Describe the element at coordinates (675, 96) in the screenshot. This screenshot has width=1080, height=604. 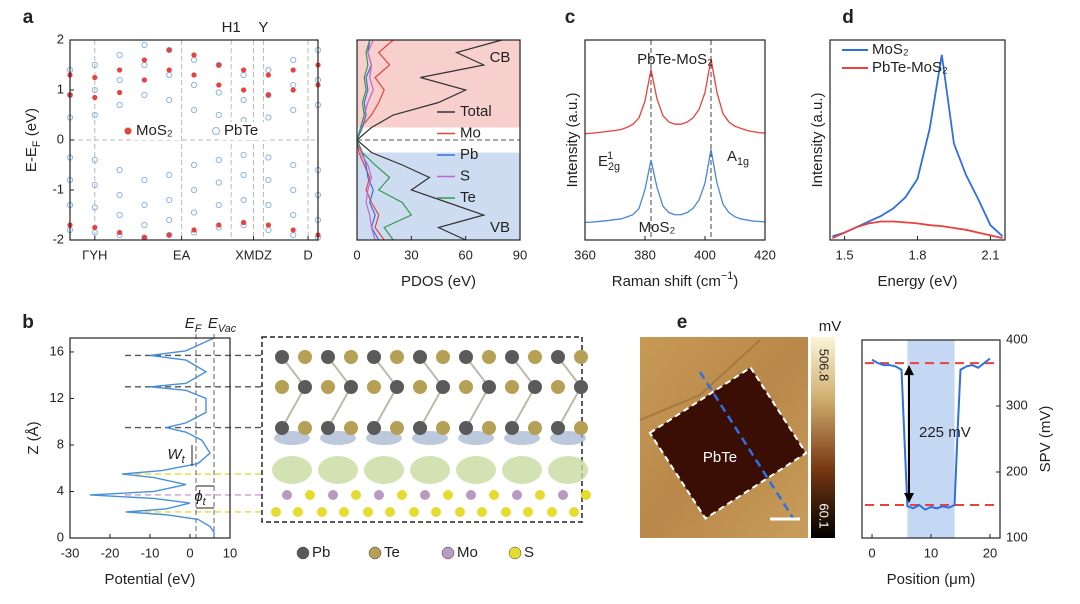
I see `spectrum-line` at that location.